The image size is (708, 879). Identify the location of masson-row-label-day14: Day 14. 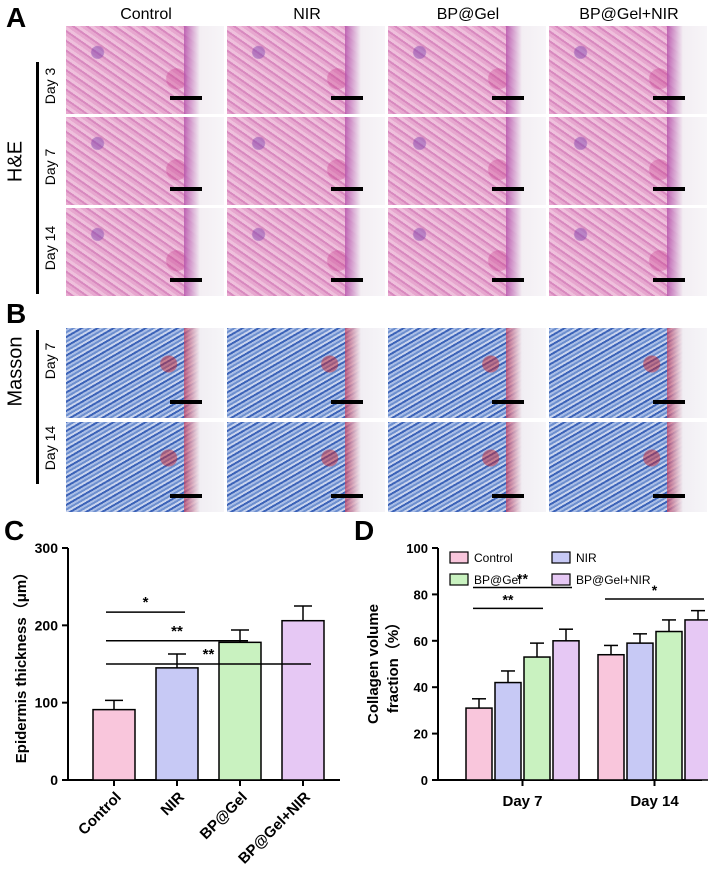
(50, 448).